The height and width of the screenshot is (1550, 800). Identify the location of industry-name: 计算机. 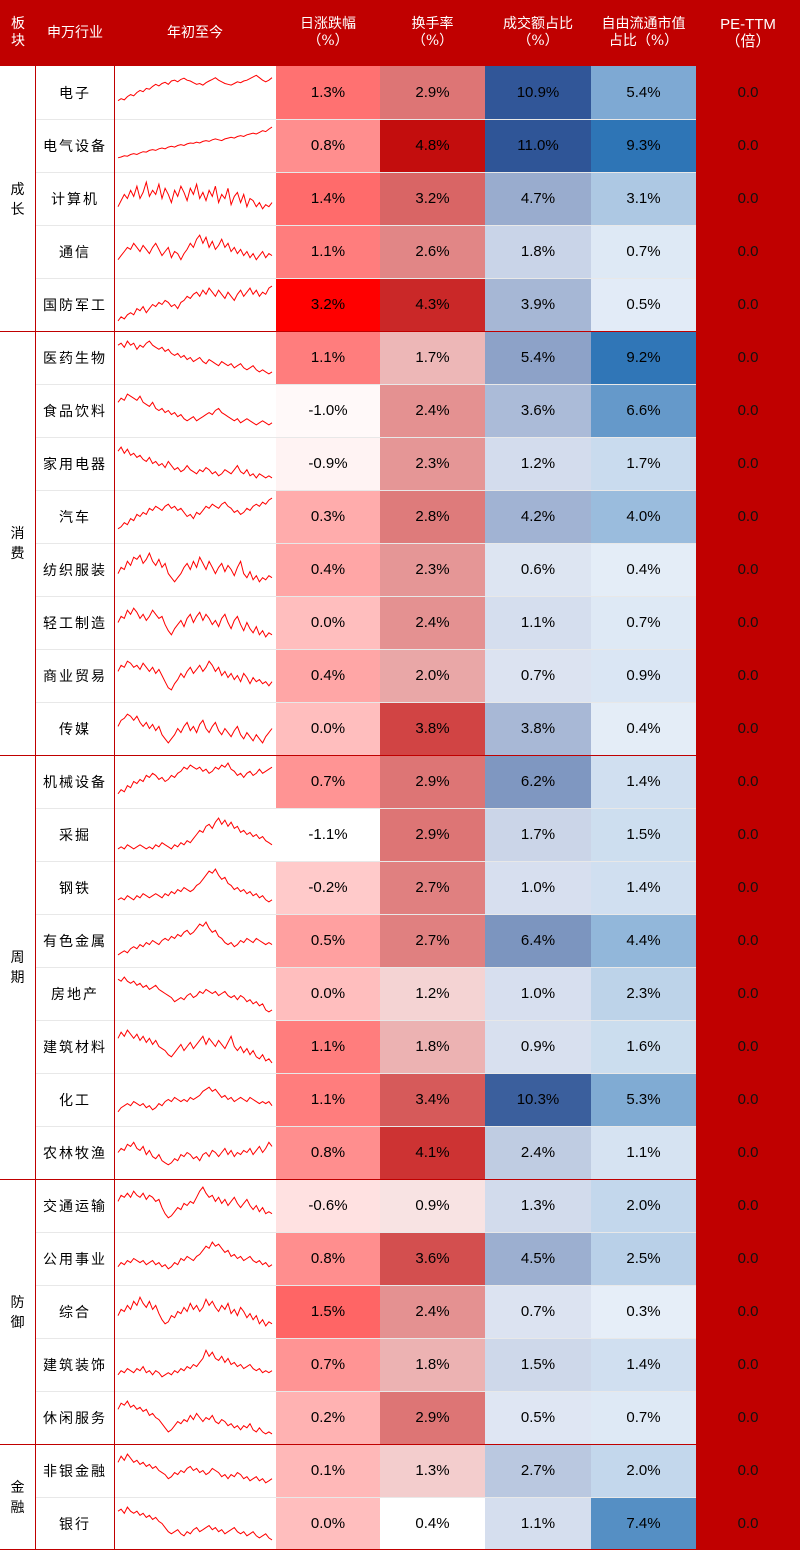
(75, 199).